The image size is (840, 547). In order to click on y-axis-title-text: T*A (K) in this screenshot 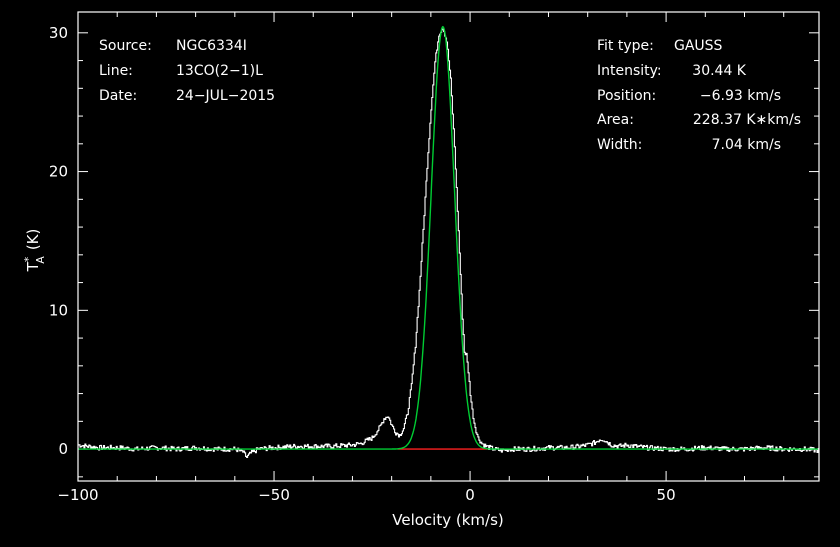, I will do `click(34, 251)`.